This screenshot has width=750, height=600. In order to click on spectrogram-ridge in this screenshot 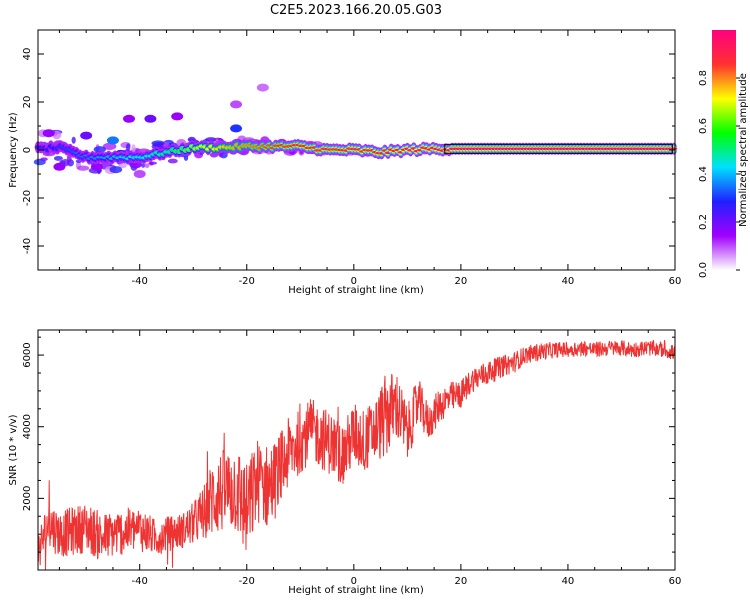, I will do `click(356, 152)`.